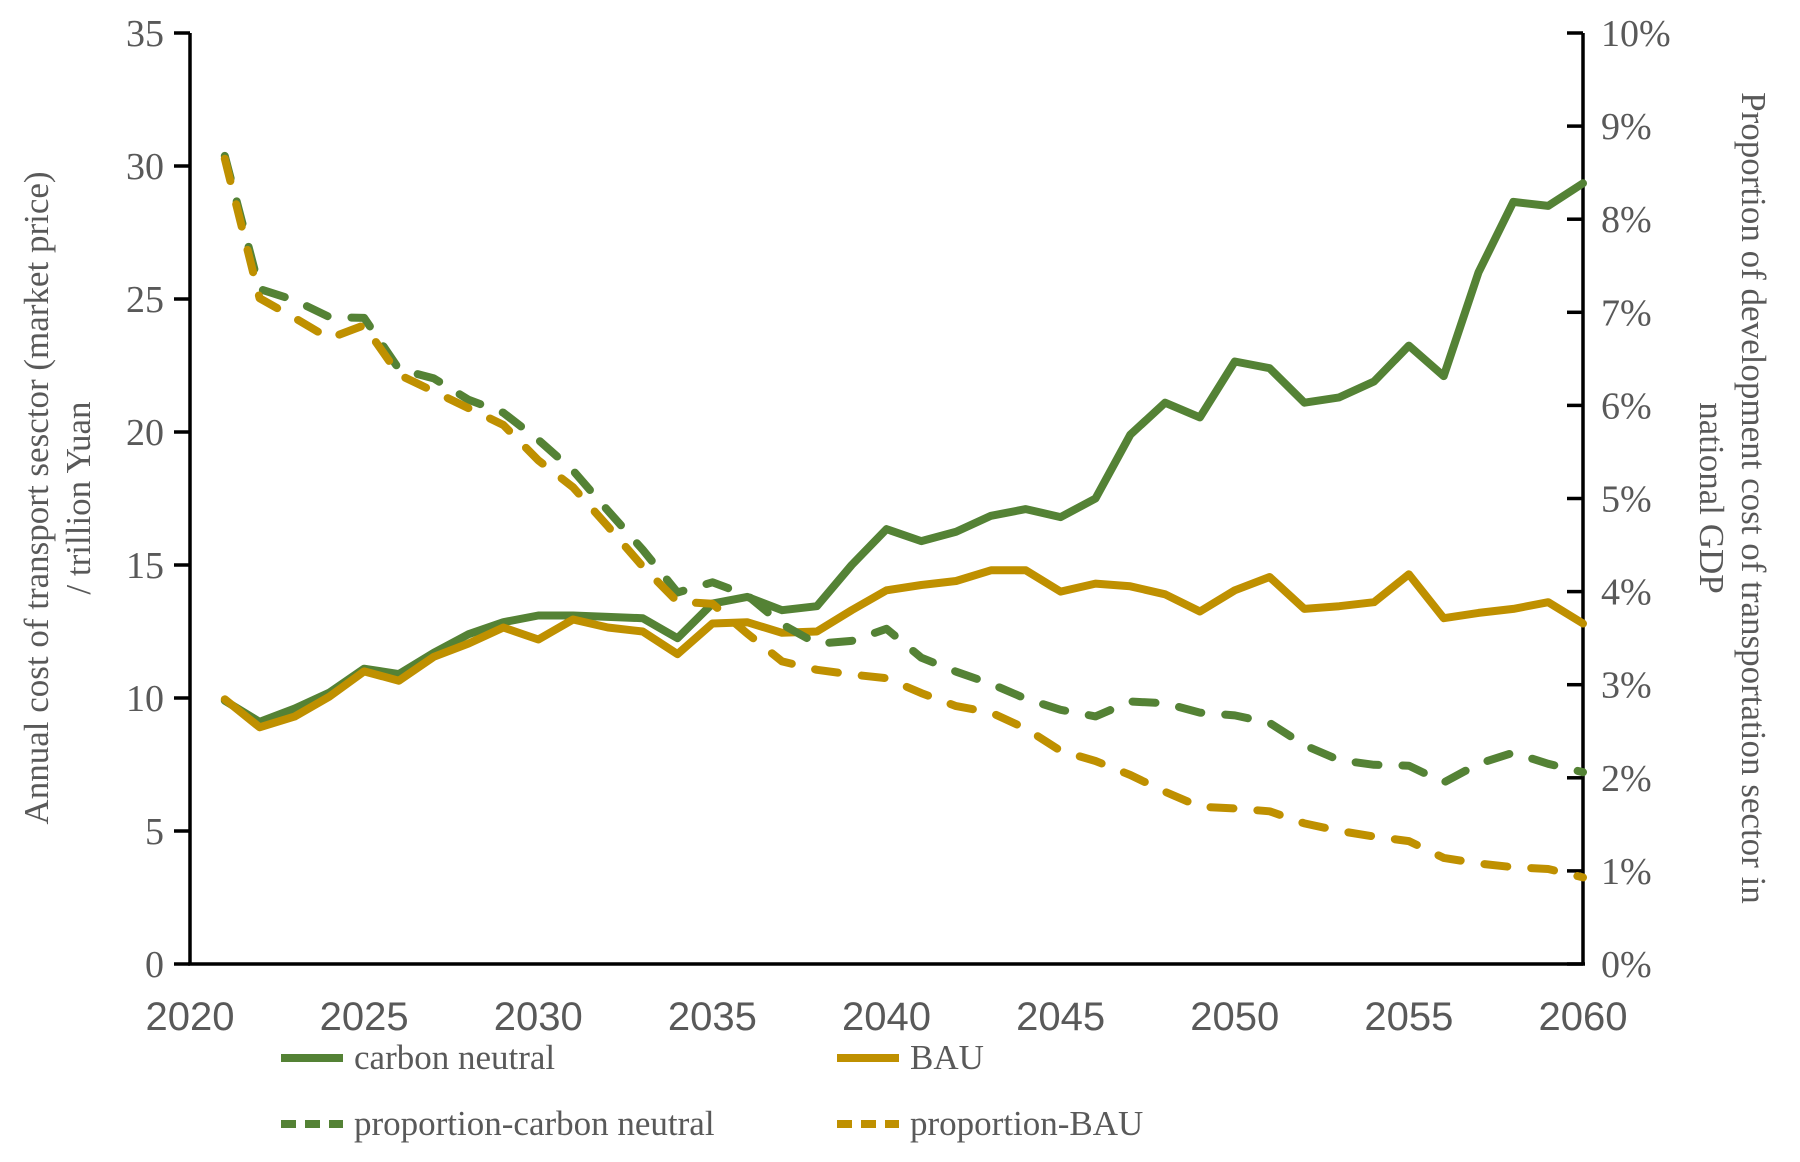  I want to click on left-axis-tick-label: 20, so click(145, 433).